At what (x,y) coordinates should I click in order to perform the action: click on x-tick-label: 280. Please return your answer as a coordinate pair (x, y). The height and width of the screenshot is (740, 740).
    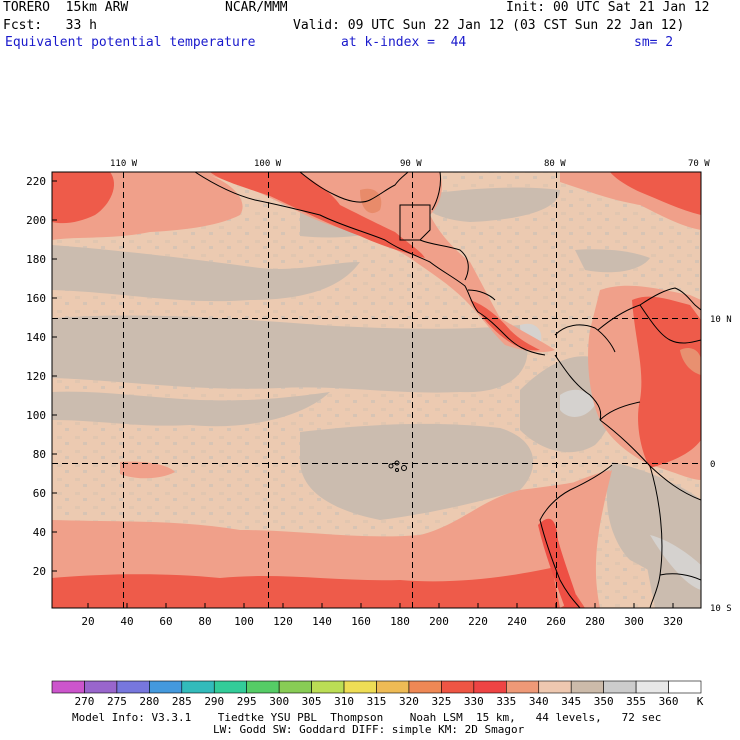
    Looking at the image, I should click on (595, 621).